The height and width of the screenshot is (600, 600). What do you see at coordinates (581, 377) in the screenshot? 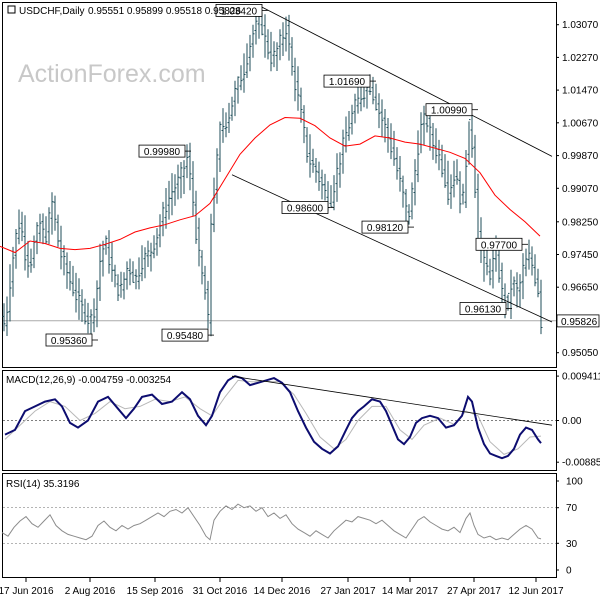
I see `macd-y-tick-label: 0.009411` at bounding box center [581, 377].